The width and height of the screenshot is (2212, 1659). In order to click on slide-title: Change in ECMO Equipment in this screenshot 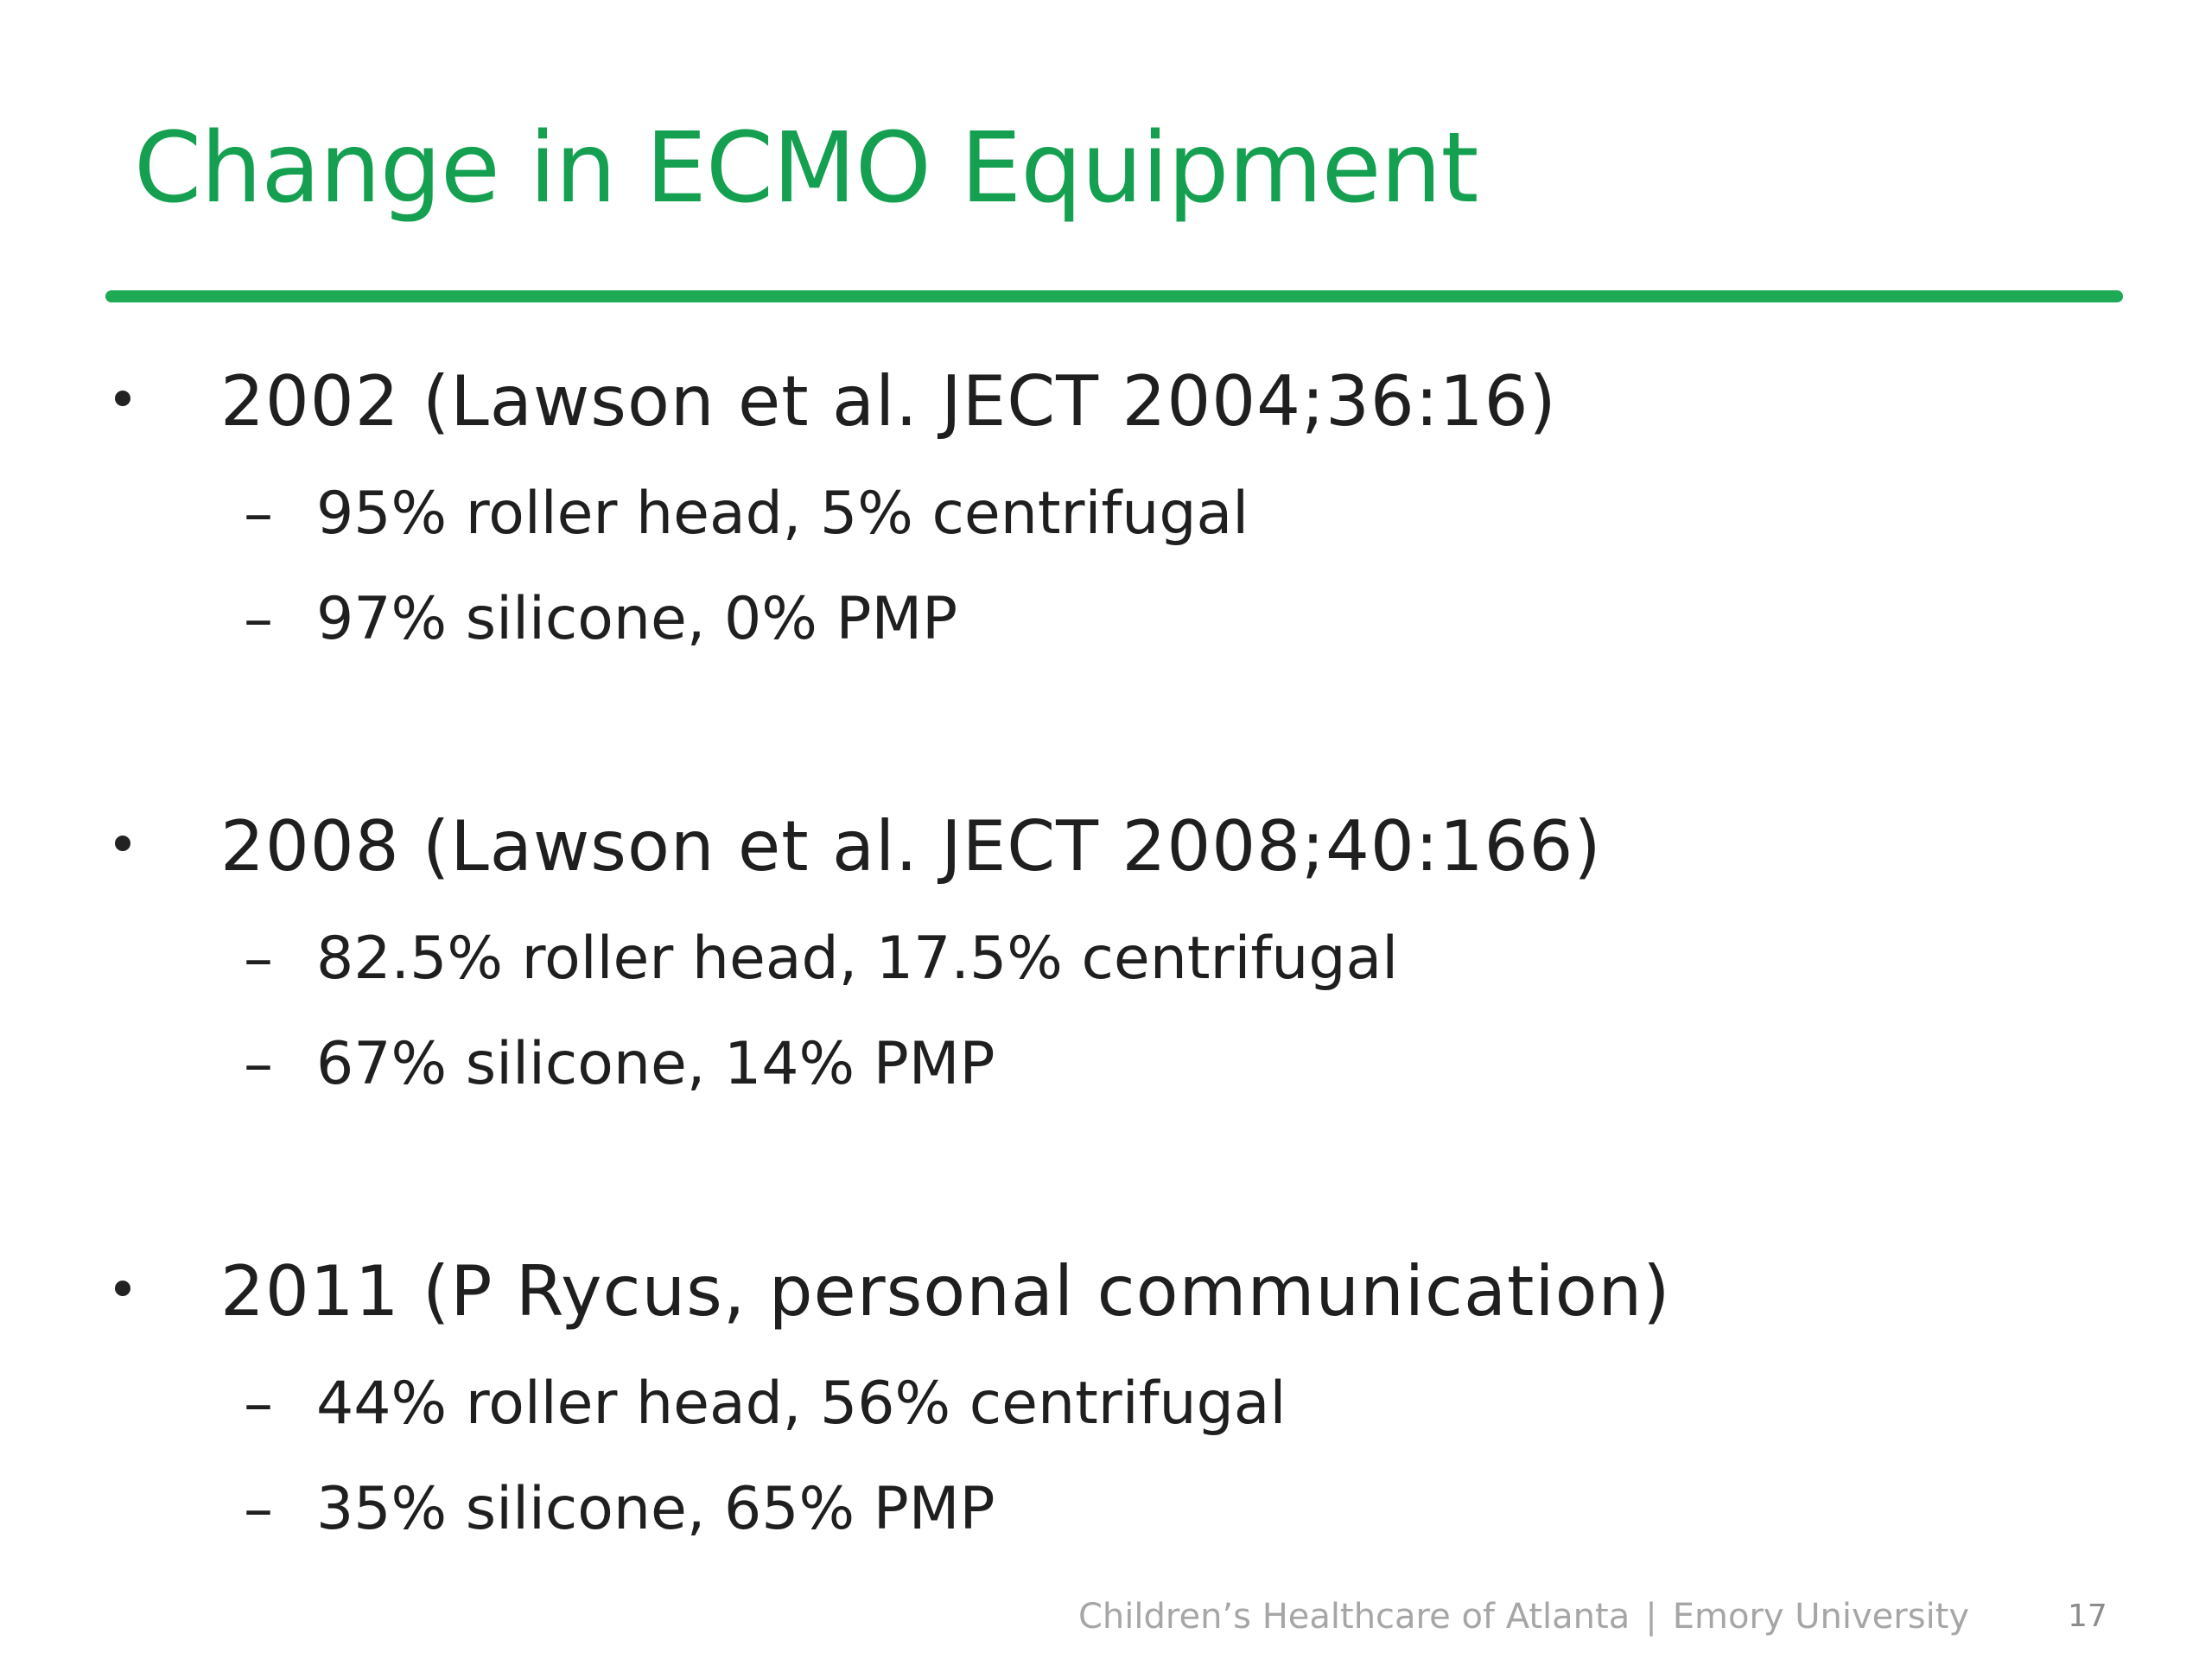, I will do `click(806, 168)`.